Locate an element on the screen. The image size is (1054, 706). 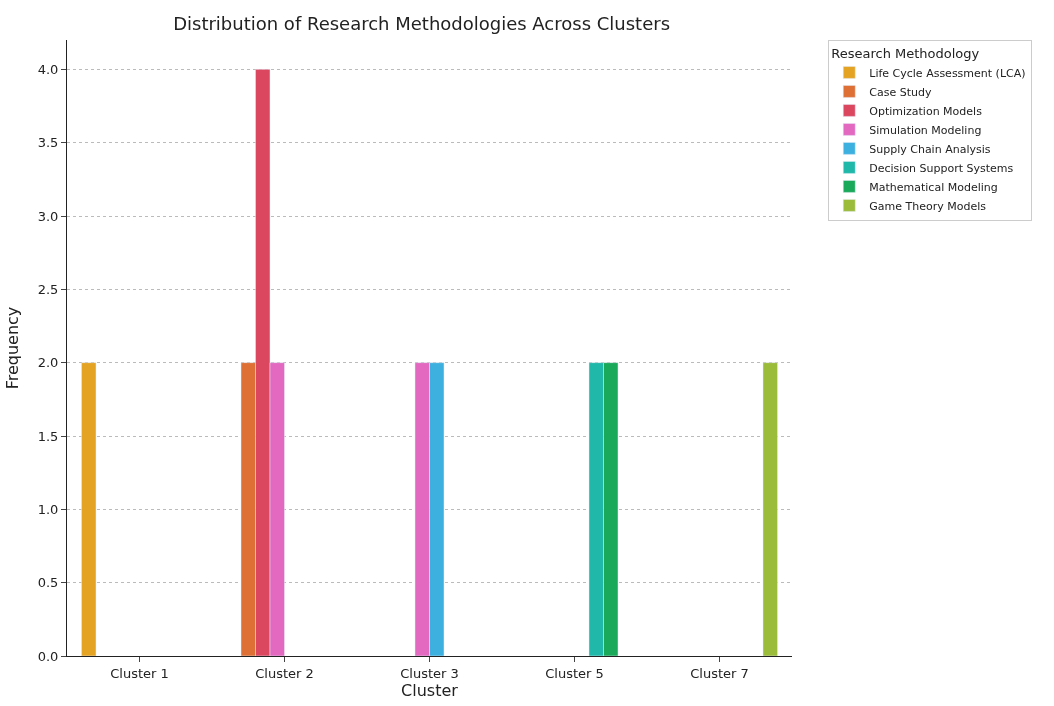
y-axis-title: Frequency is located at coordinates (12, 348).